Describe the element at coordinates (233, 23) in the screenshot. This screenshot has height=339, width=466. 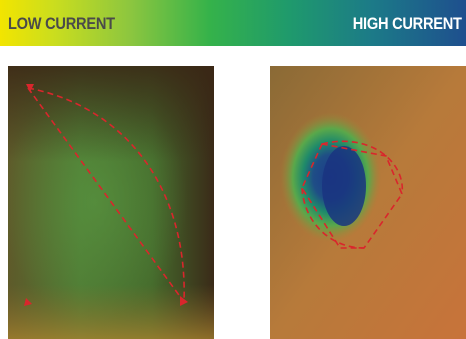
I see `current-legend-bar: LOW CURRENT HIGH CURRENT` at that location.